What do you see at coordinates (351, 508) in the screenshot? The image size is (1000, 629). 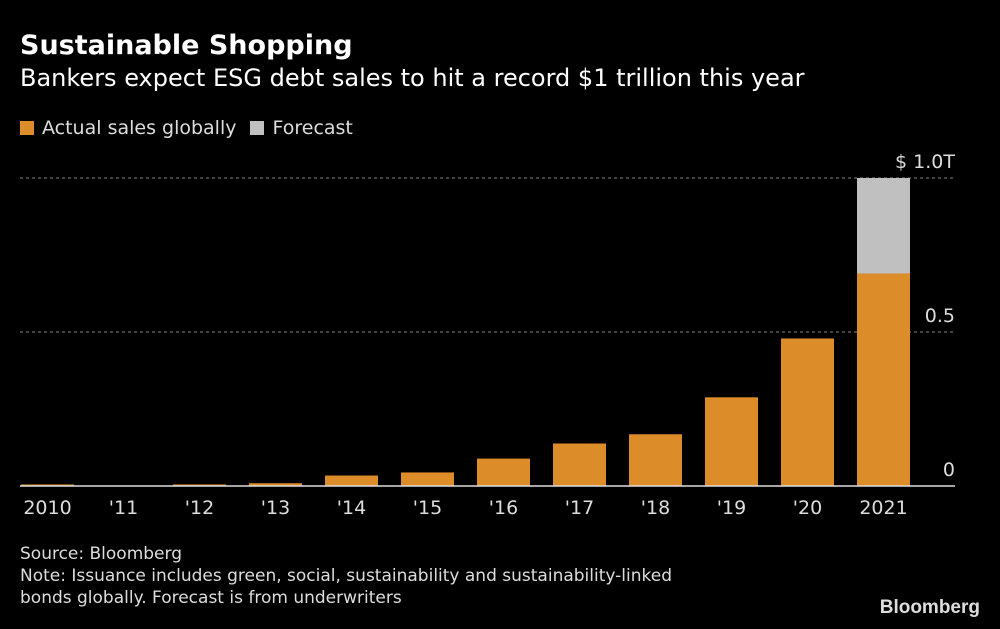 I see `x-tick-label: '14` at bounding box center [351, 508].